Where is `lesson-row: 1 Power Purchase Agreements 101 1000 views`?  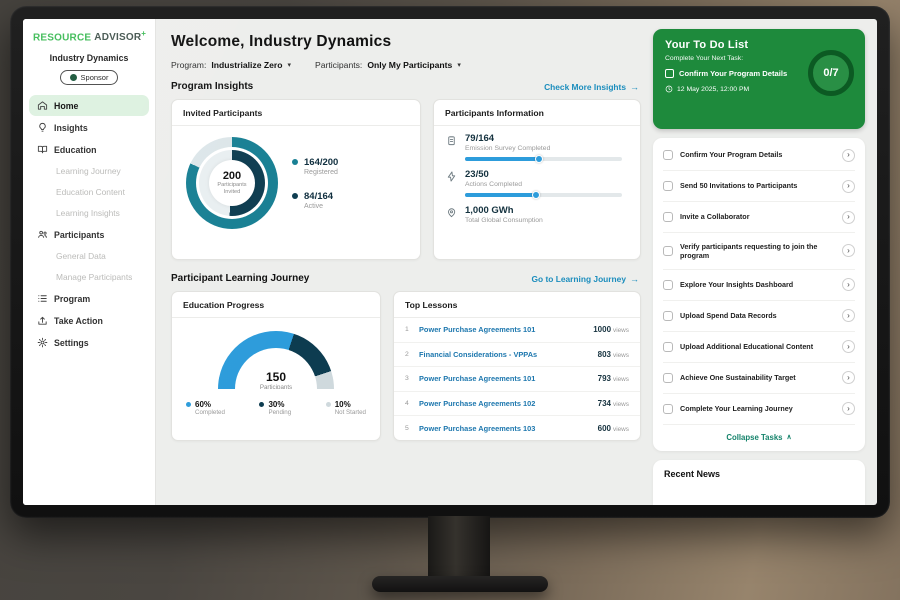
lesson-row: 1 Power Purchase Agreements 101 1000 views is located at coordinates (517, 330).